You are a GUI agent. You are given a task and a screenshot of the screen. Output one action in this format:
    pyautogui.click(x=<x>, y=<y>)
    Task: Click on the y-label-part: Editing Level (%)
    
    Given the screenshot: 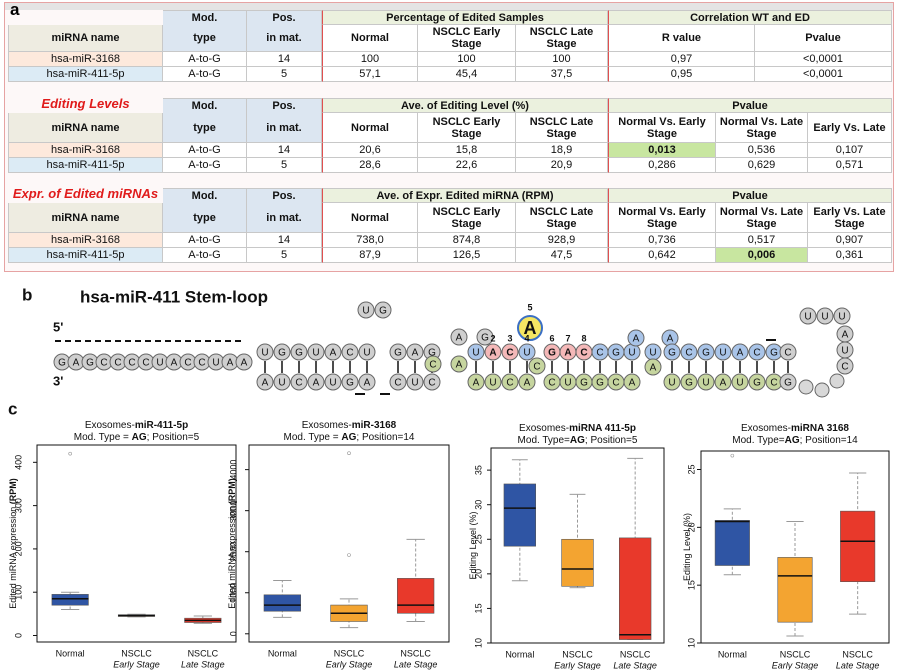 What is the action you would take?
    pyautogui.click(x=473, y=545)
    